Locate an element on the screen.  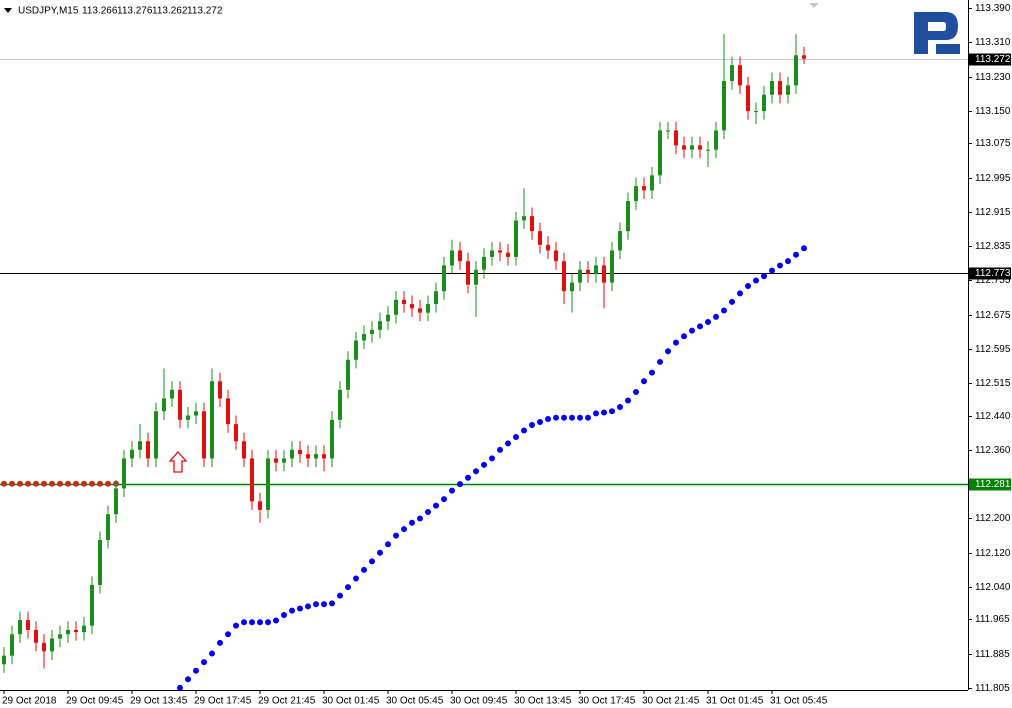
y-tick-label: 112.515 is located at coordinates (993, 383).